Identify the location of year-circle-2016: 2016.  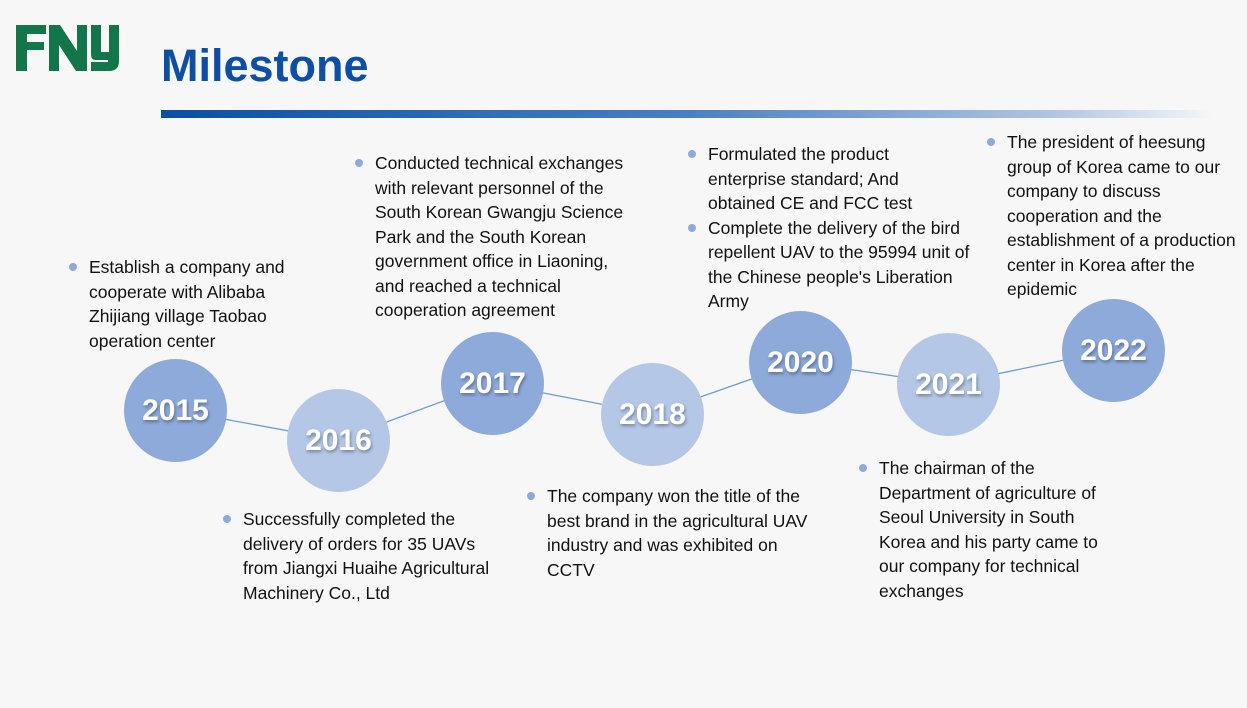
(338, 440).